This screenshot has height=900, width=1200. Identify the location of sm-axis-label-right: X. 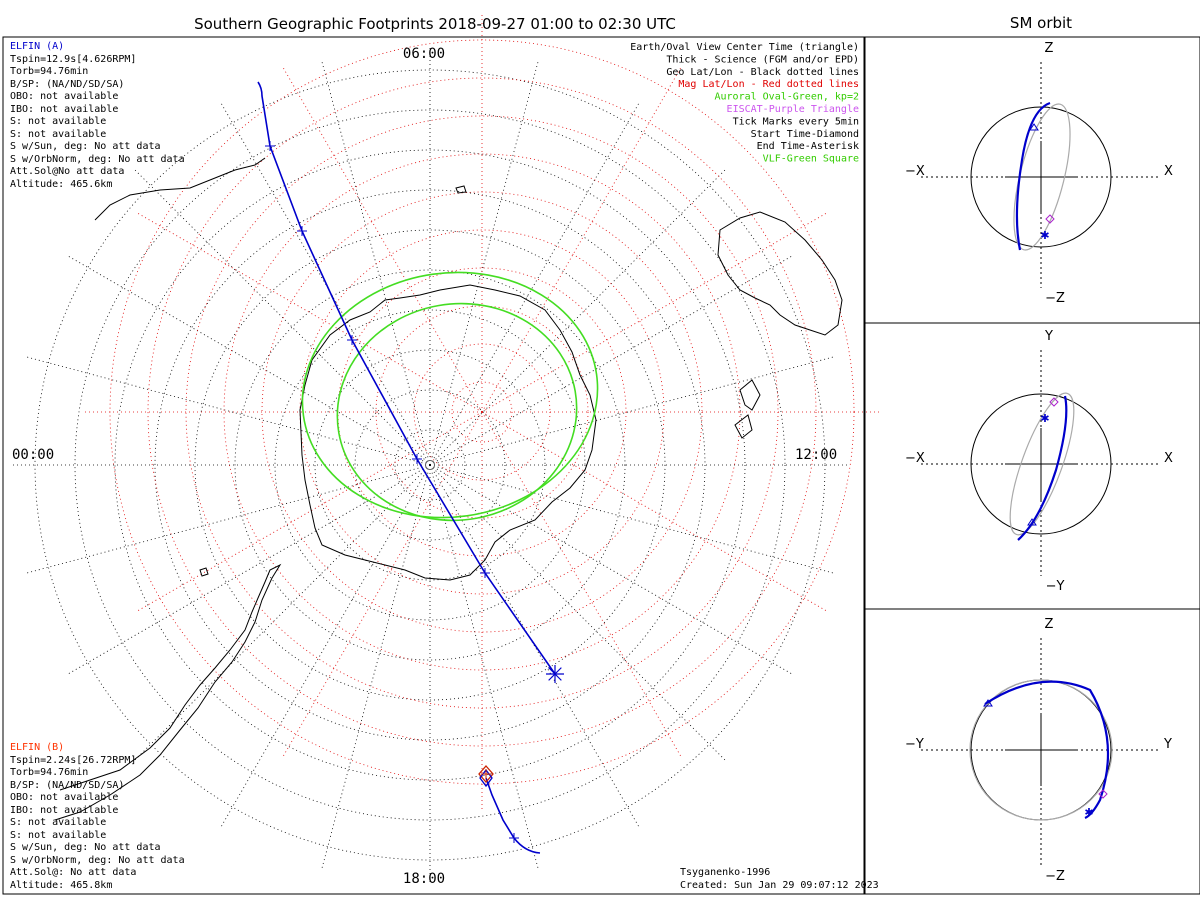
(1168, 171).